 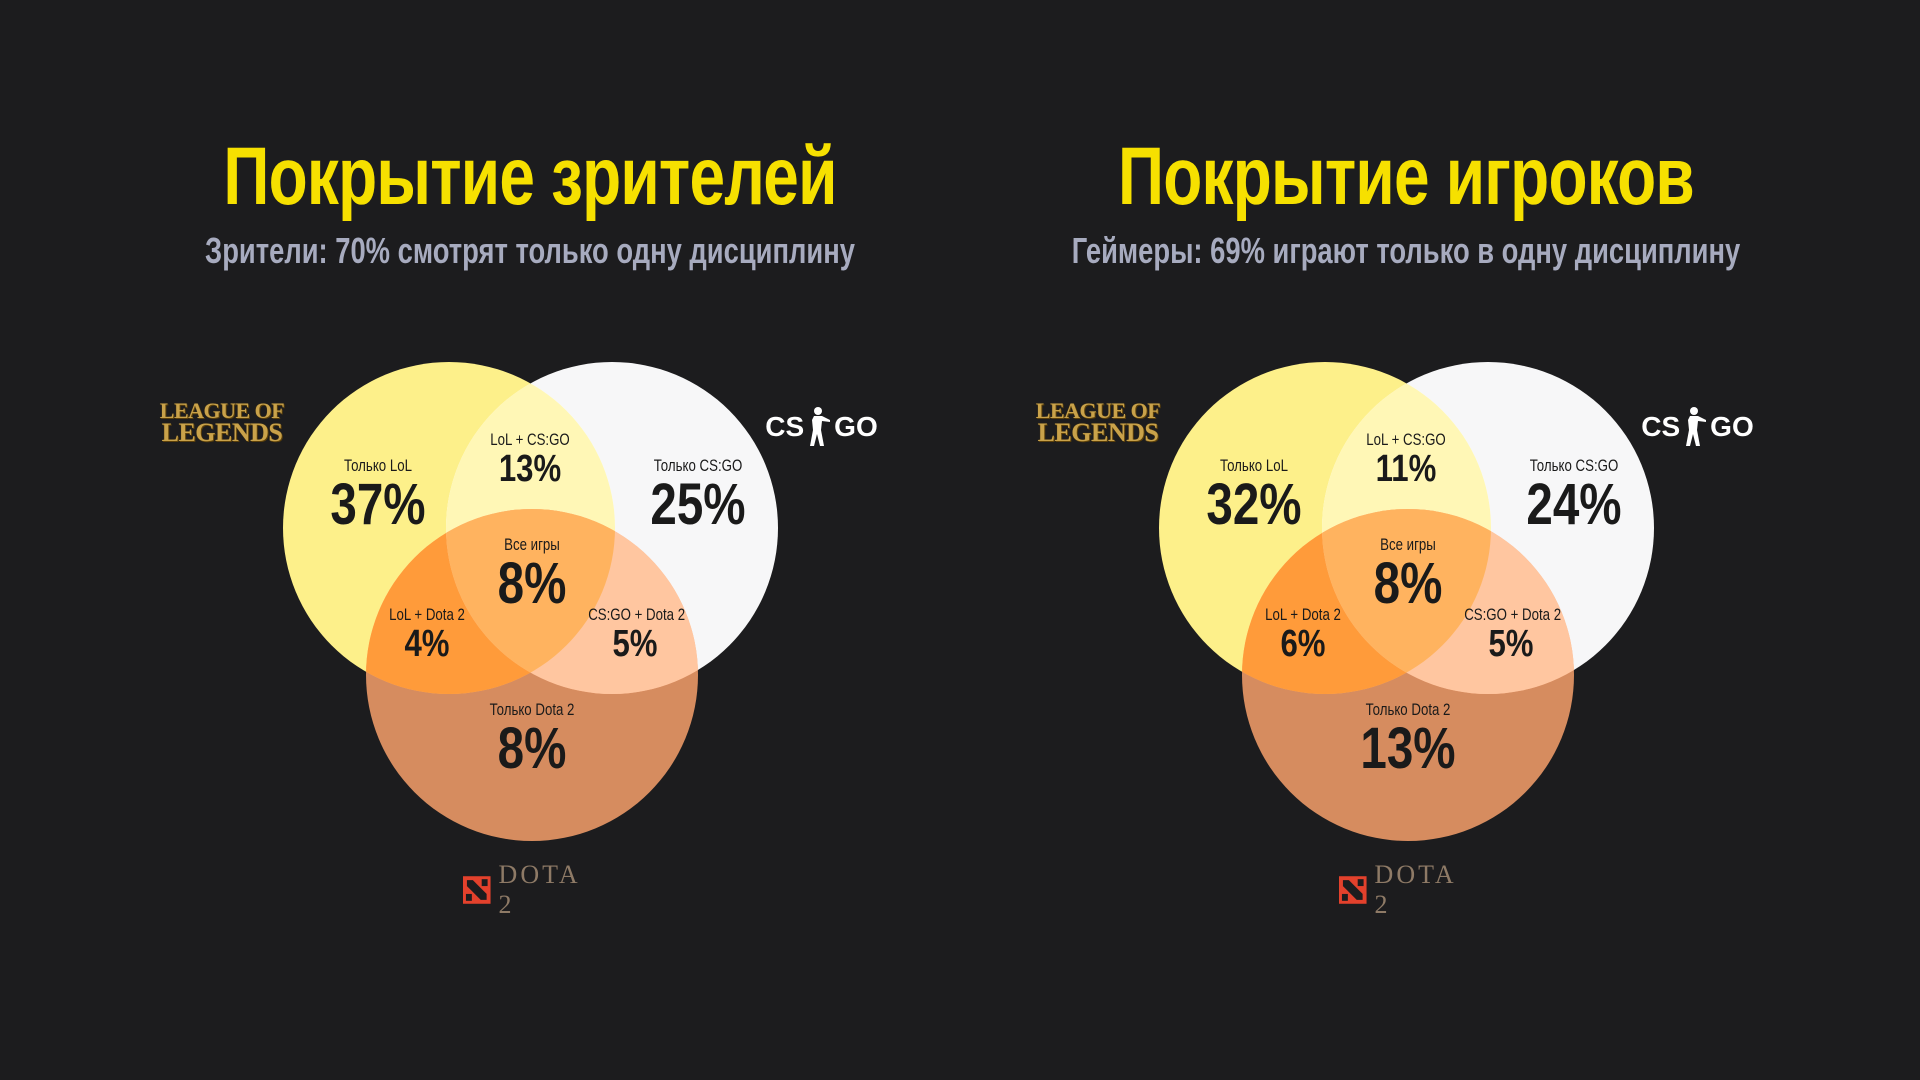 What do you see at coordinates (378, 504) in the screenshot?
I see `region-value: 37%` at bounding box center [378, 504].